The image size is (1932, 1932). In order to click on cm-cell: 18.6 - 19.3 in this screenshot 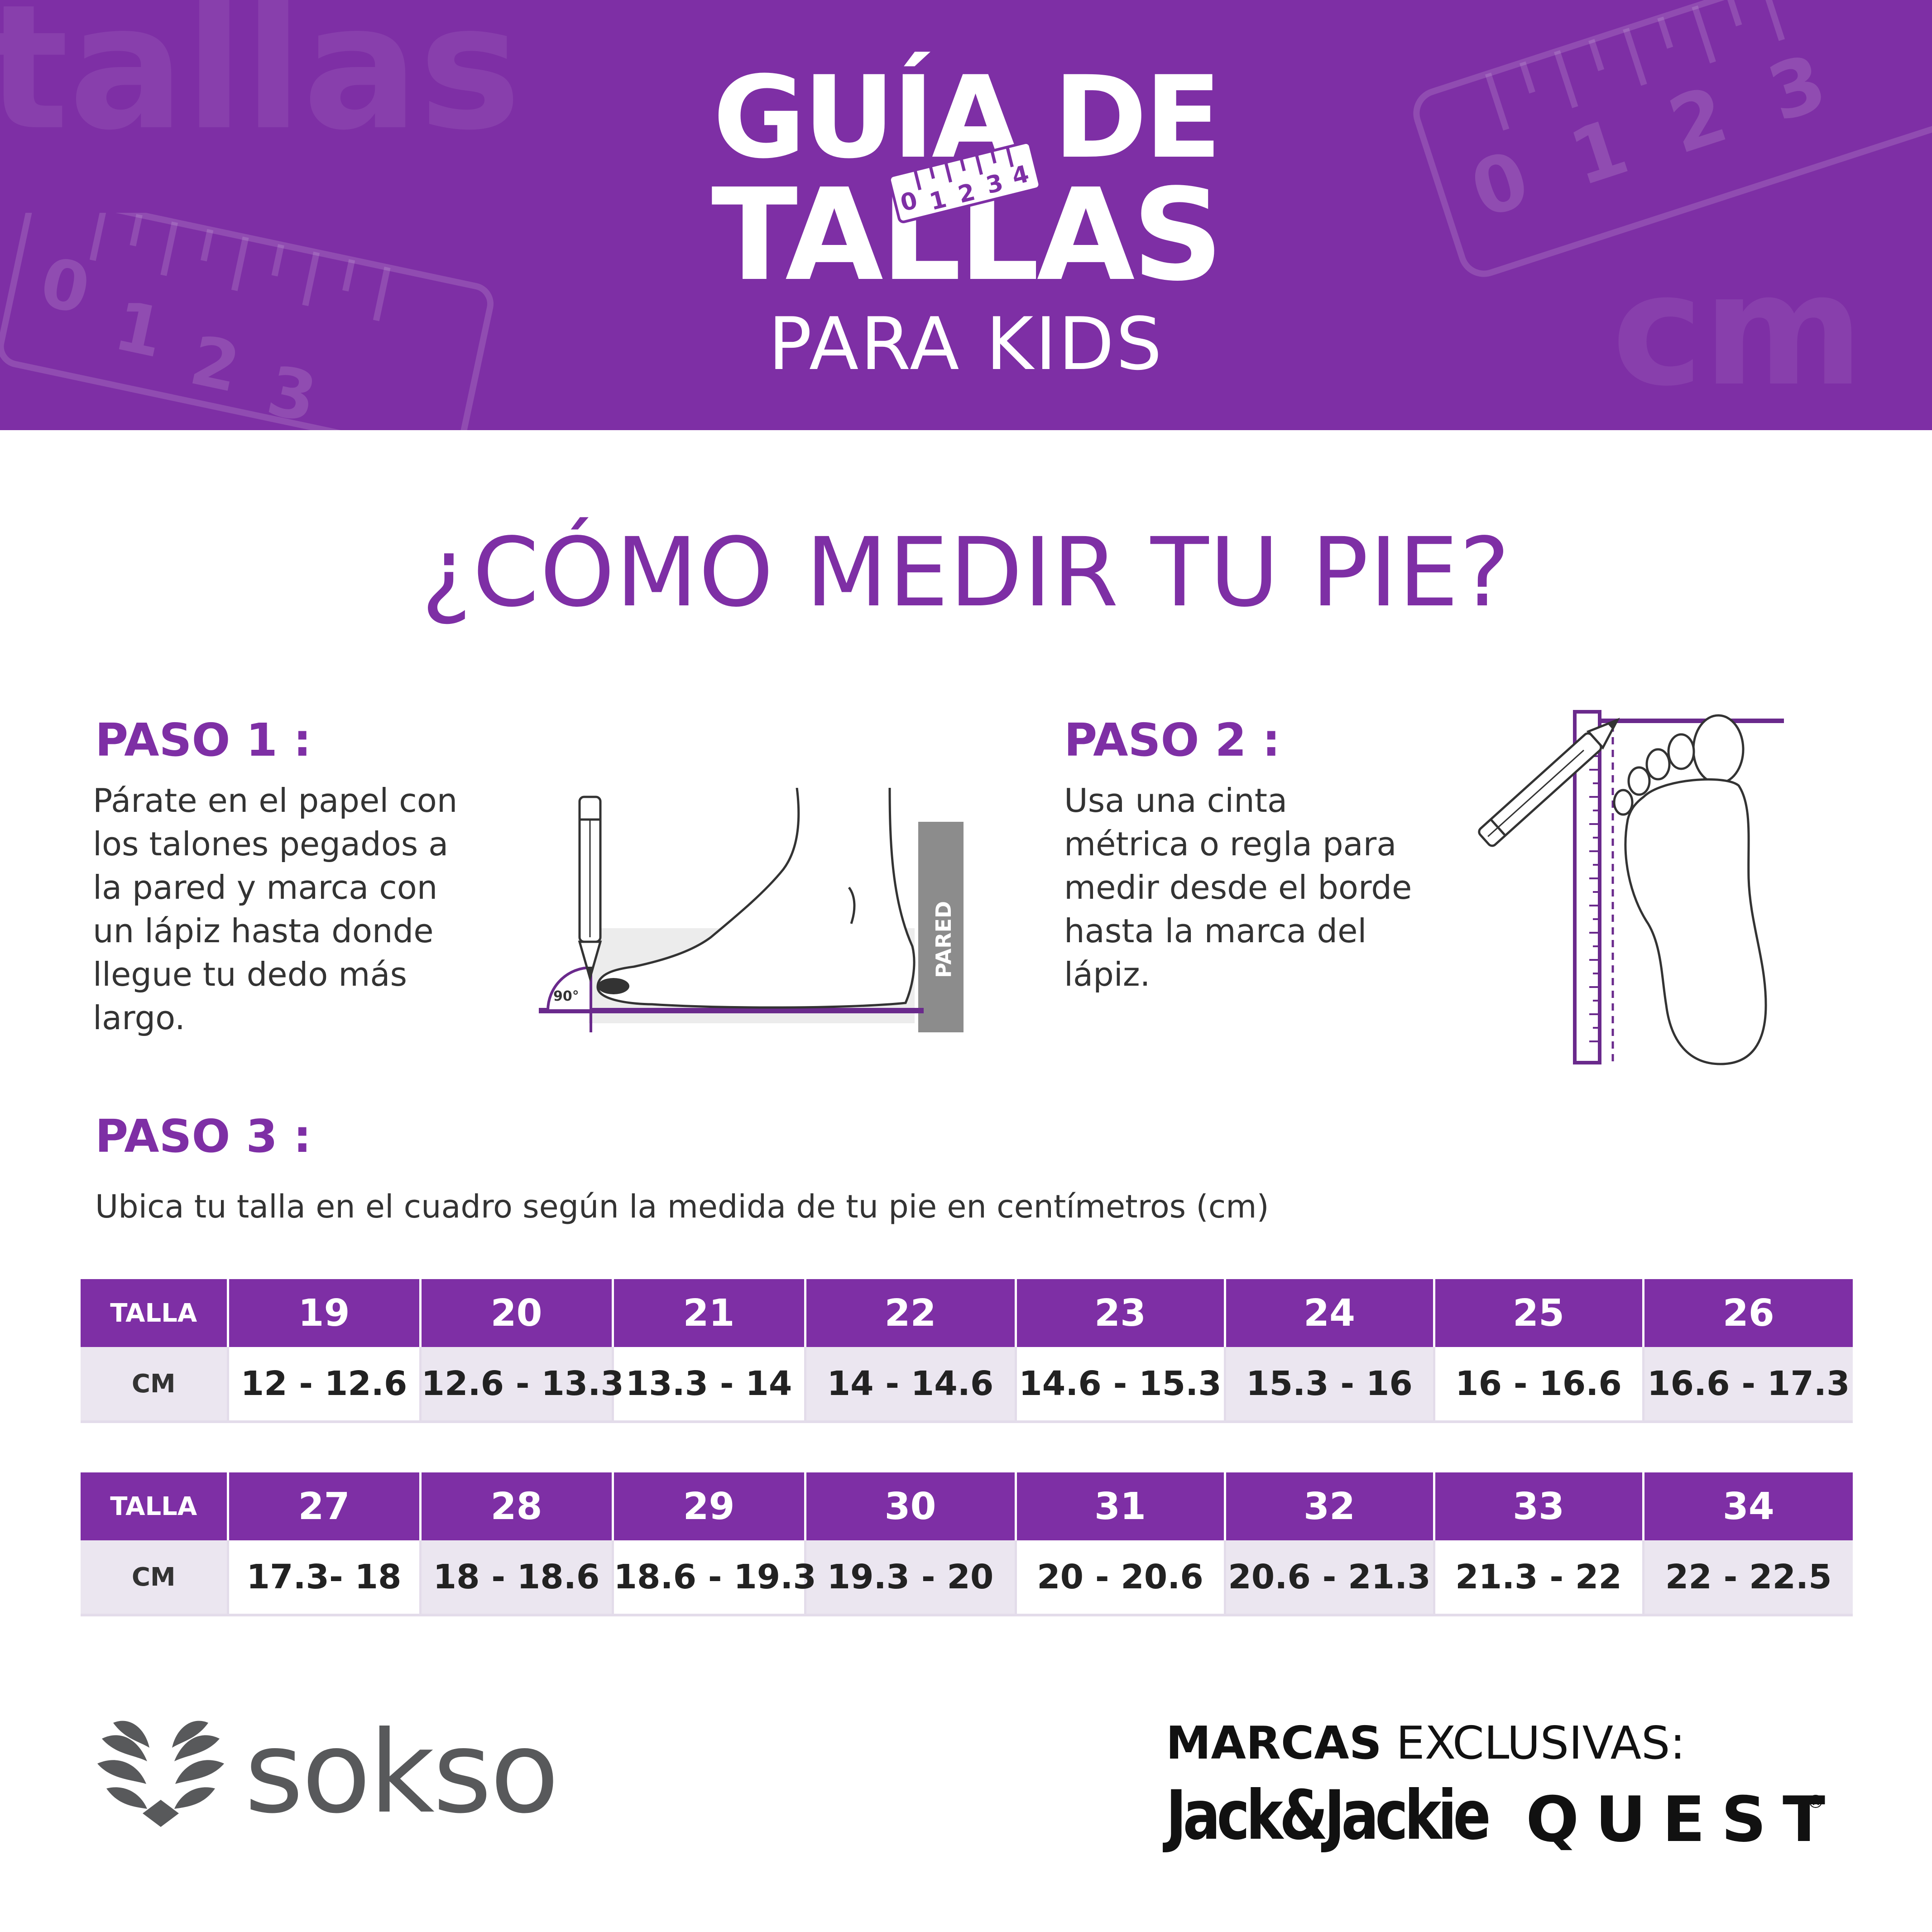, I will do `click(714, 1578)`.